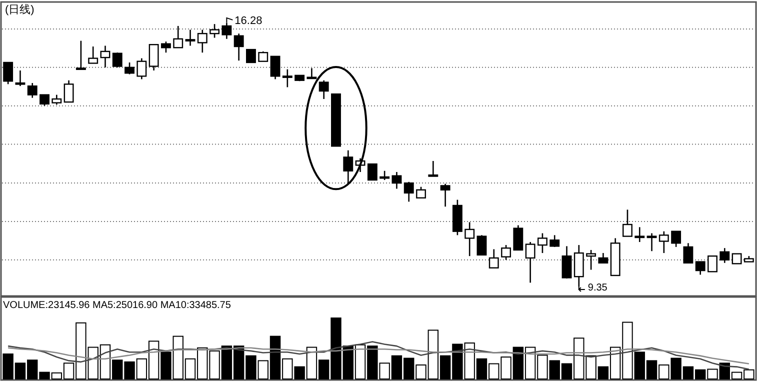 This screenshot has height=382, width=757. Describe the element at coordinates (117, 305) in the screenshot. I see `chart-title: VOLUME:23145.96 MA5:25016.90 MA10:33485.75` at that location.